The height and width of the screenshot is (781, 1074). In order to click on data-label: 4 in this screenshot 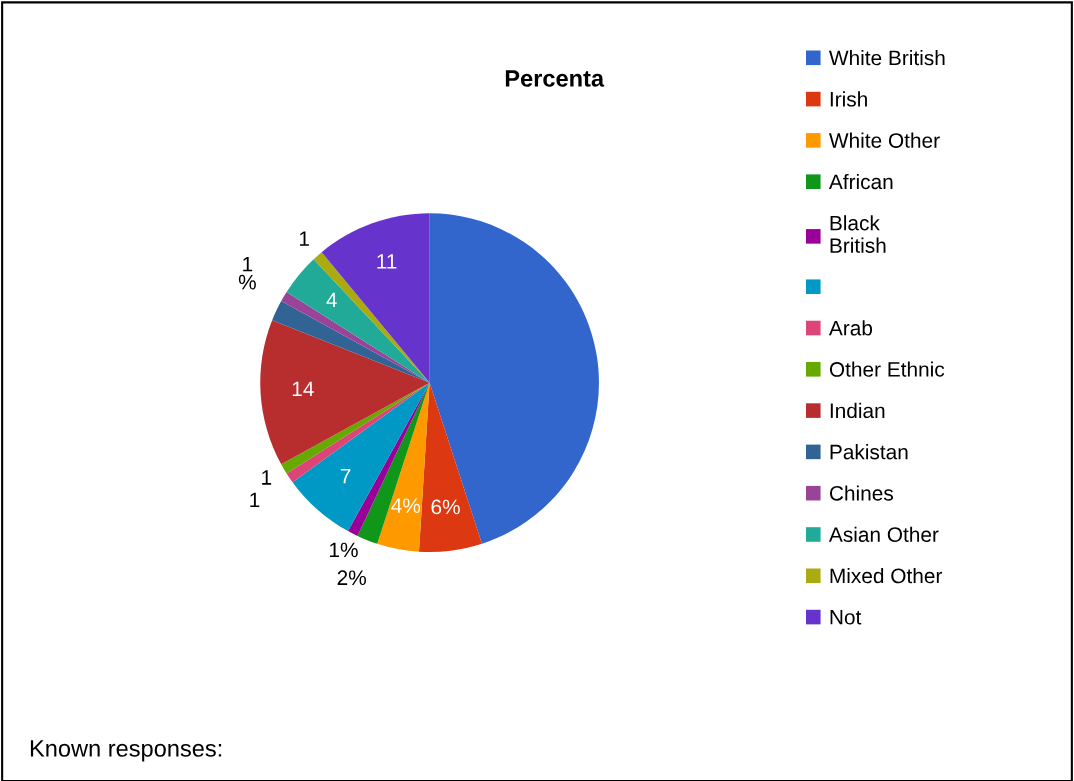, I will do `click(331, 300)`.